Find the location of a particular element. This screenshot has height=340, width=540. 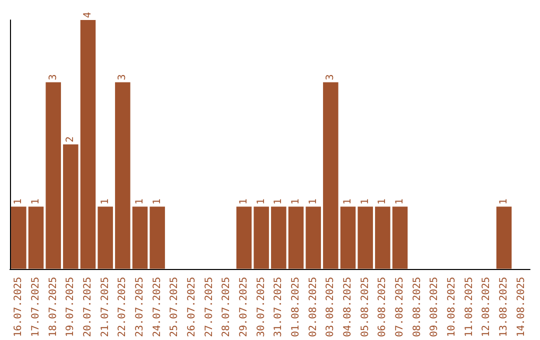

x-tick-label: 16.07.2025 is located at coordinates (18, 307).